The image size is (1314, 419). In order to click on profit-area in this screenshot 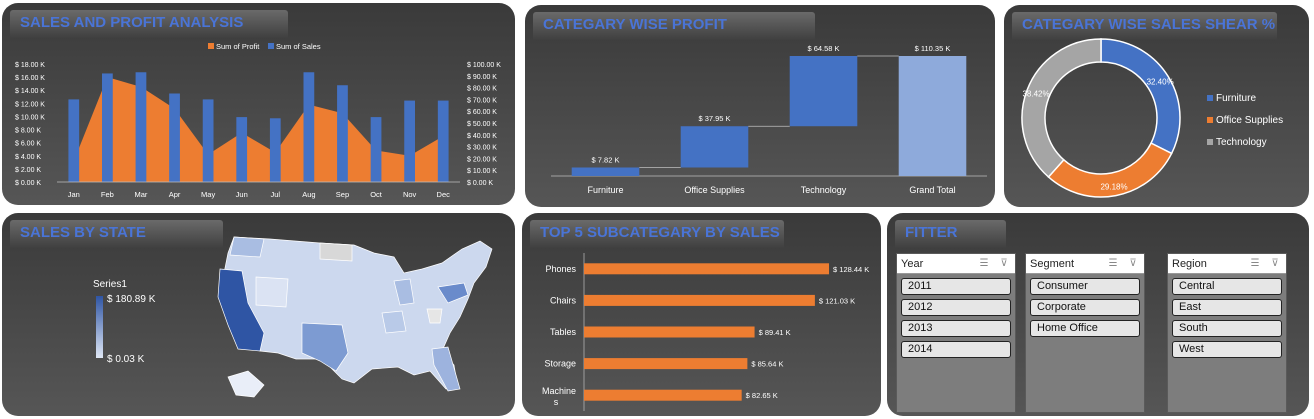, I will do `click(258, 129)`.